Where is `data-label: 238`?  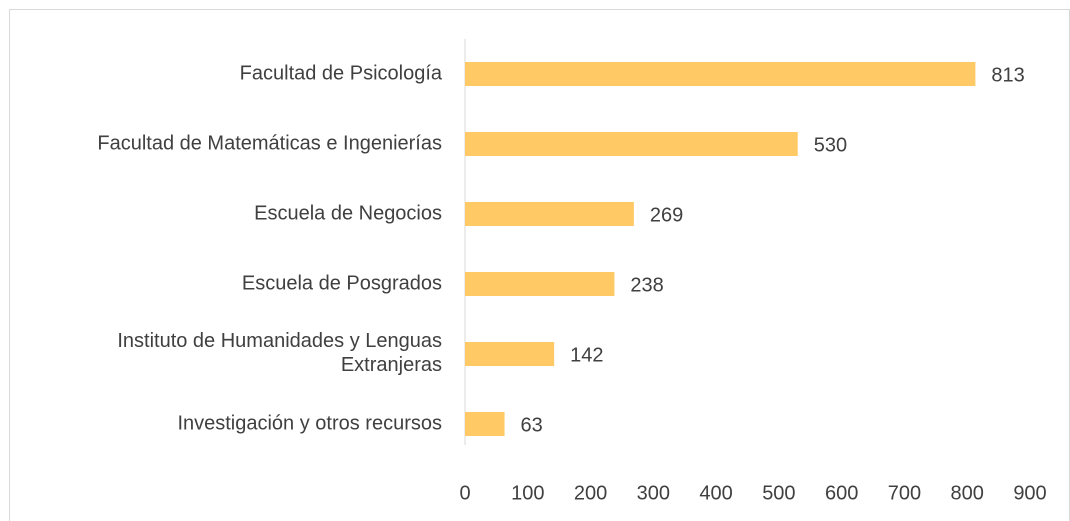 data-label: 238 is located at coordinates (646, 285).